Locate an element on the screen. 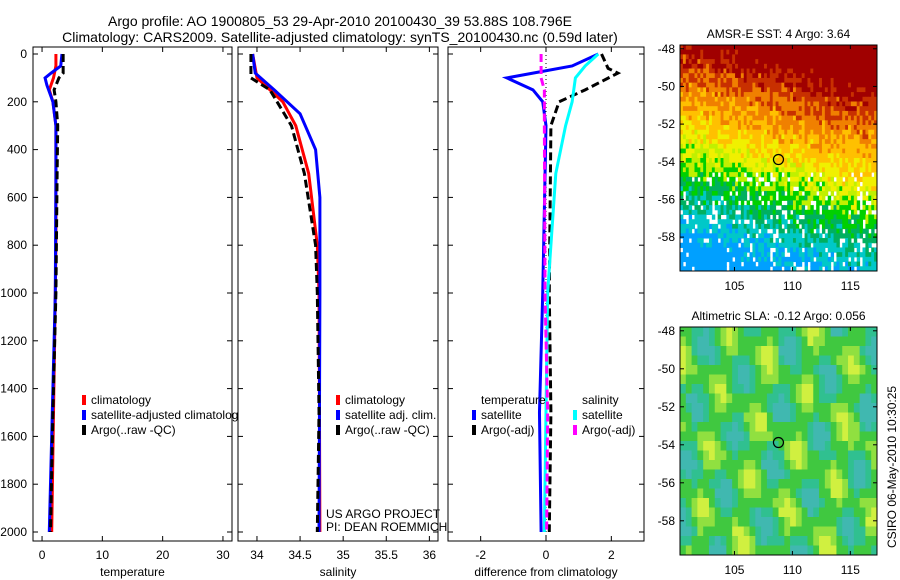 This screenshot has height=580, width=900. x-tick-label: 30 is located at coordinates (223, 555).